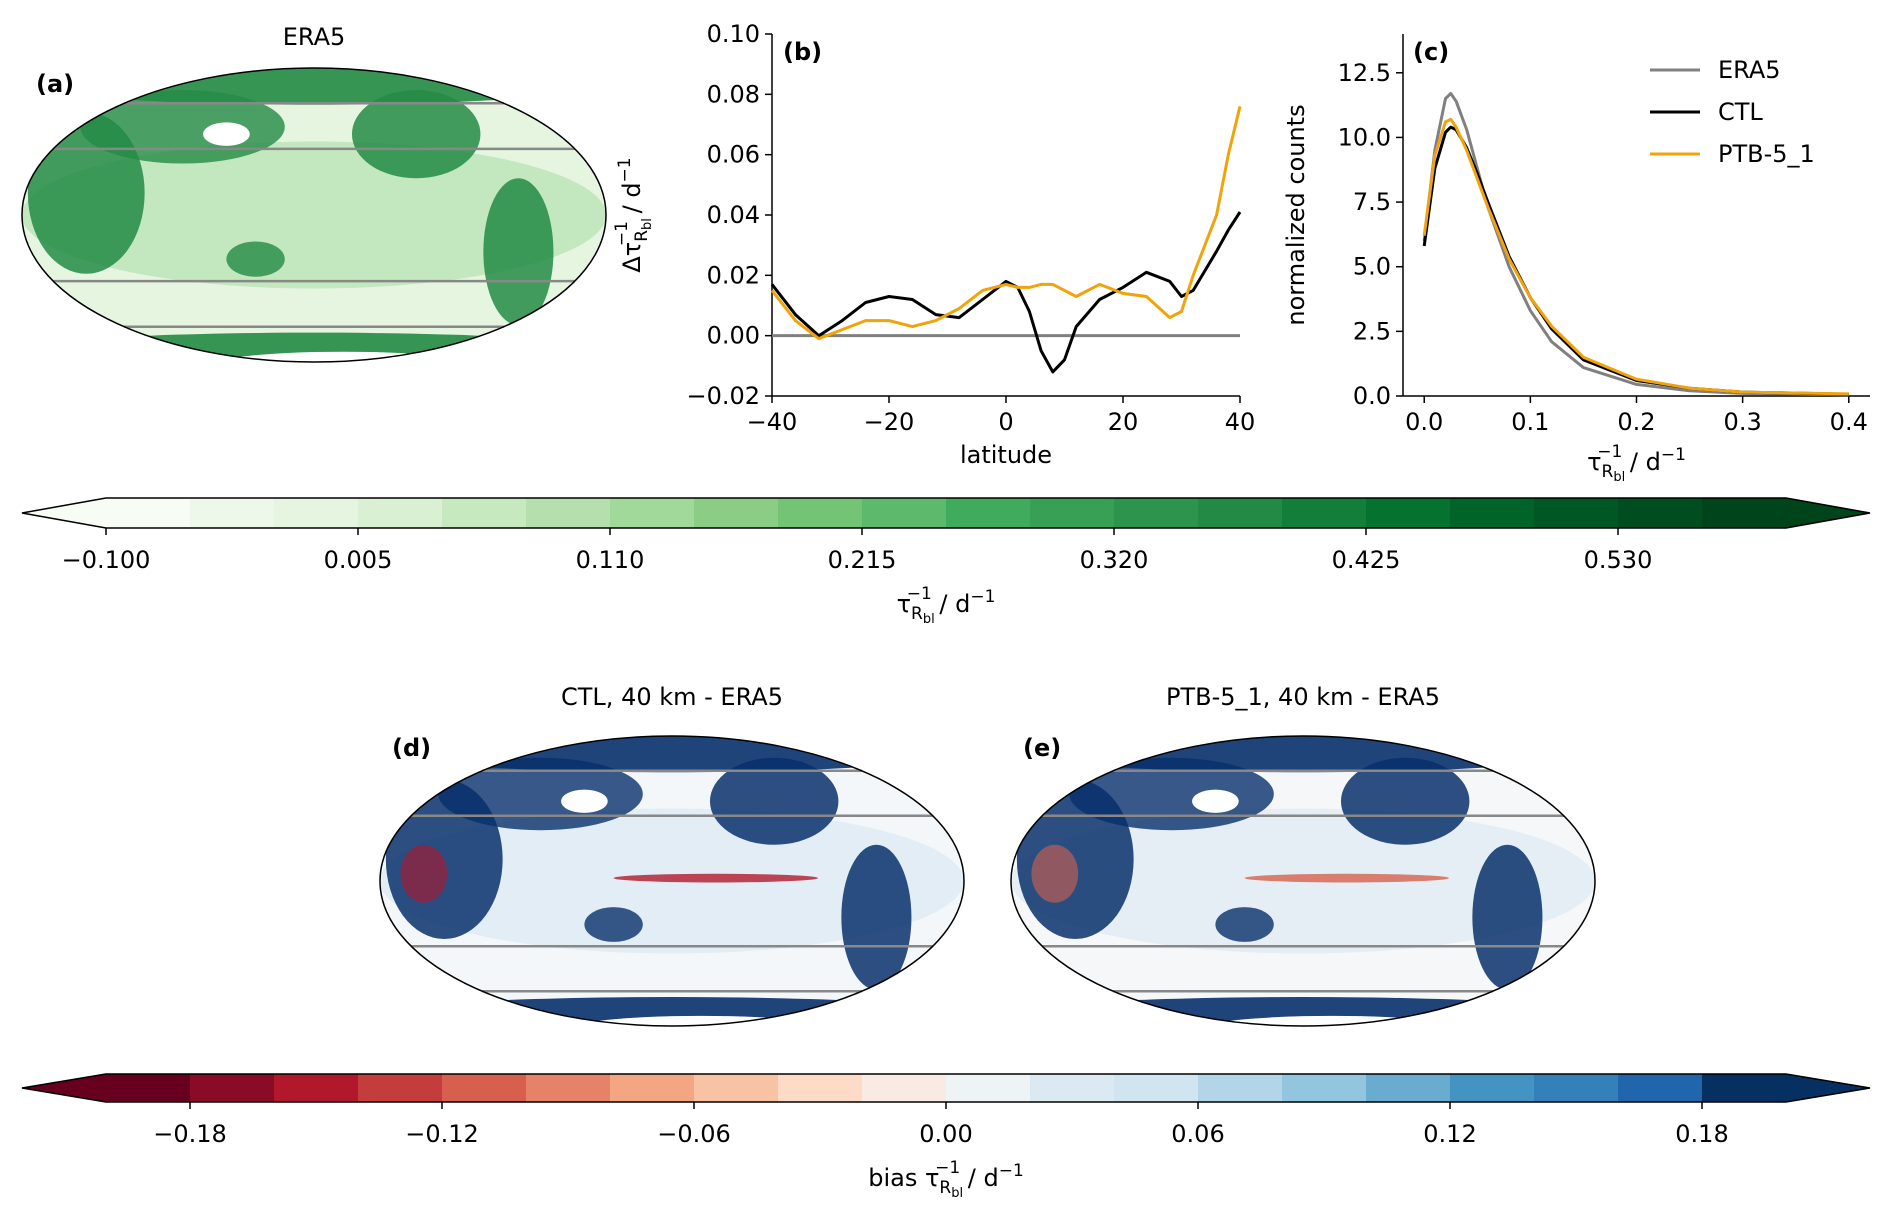  I want to click on colorbar-tick-label: 0.110, so click(610, 560).